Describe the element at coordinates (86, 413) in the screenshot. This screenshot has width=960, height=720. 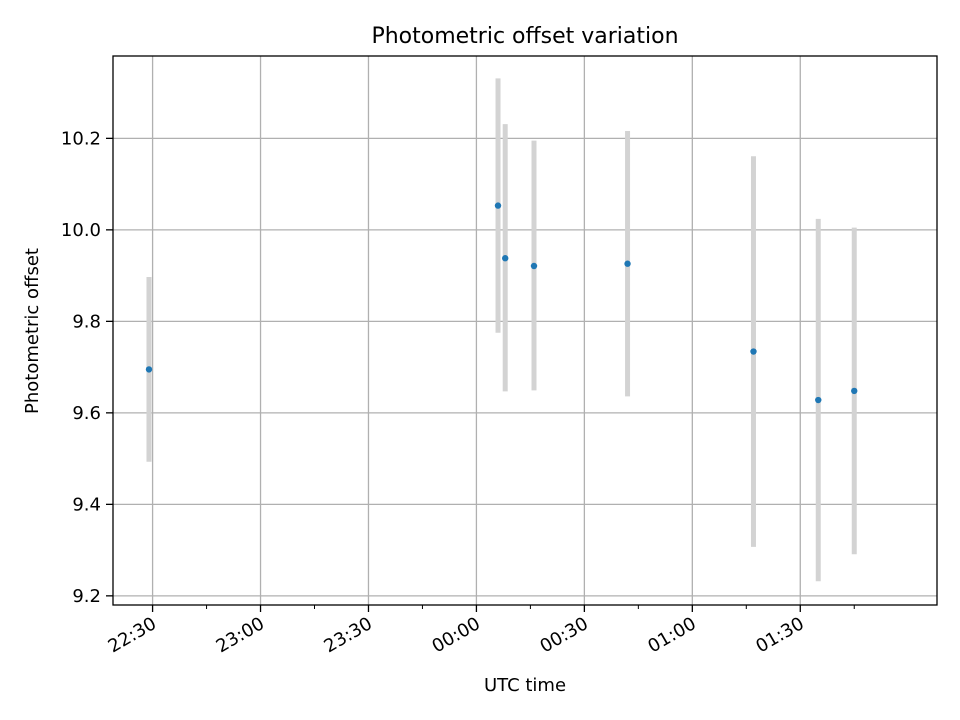
I see `y-tick-label: 9.6` at that location.